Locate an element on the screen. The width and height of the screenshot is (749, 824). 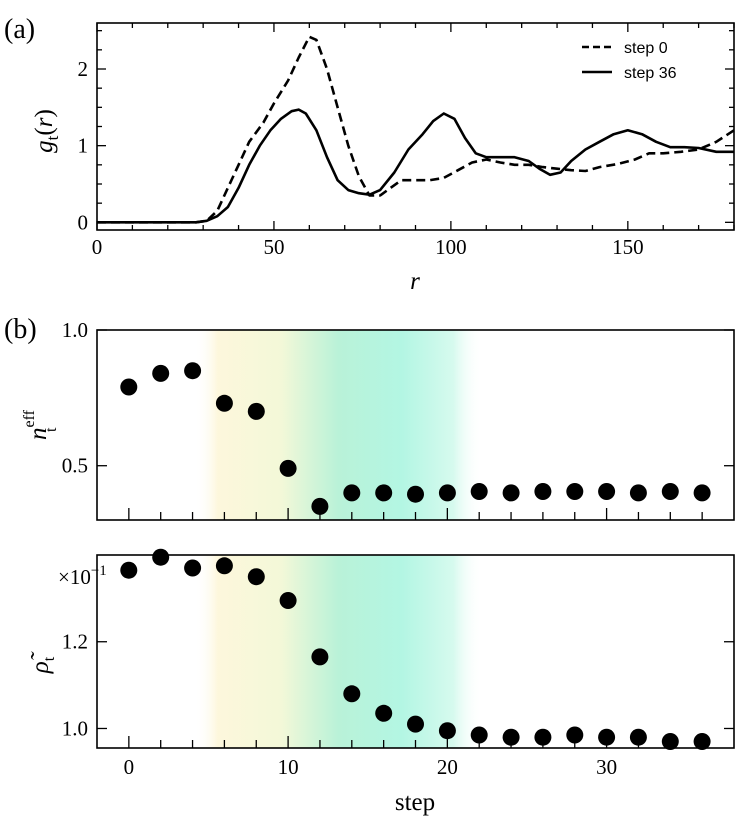
panel-b-top-ylabel-main: n is located at coordinates (38, 433).